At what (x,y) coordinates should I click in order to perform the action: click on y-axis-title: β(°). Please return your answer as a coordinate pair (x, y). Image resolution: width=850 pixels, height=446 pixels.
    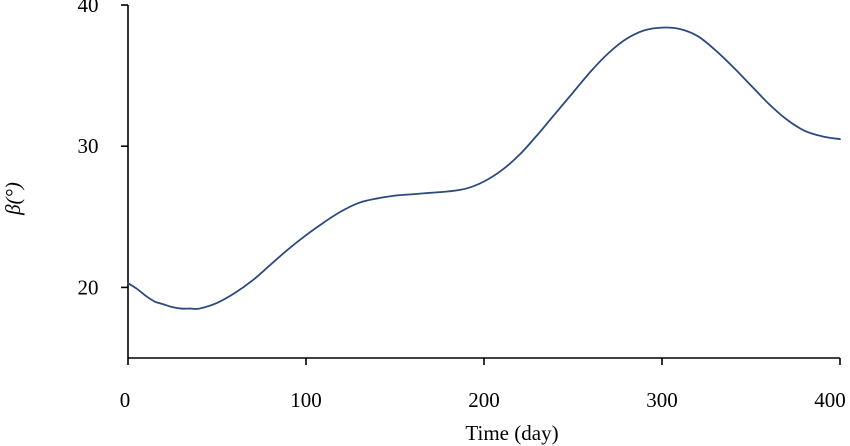
    Looking at the image, I should click on (13, 199).